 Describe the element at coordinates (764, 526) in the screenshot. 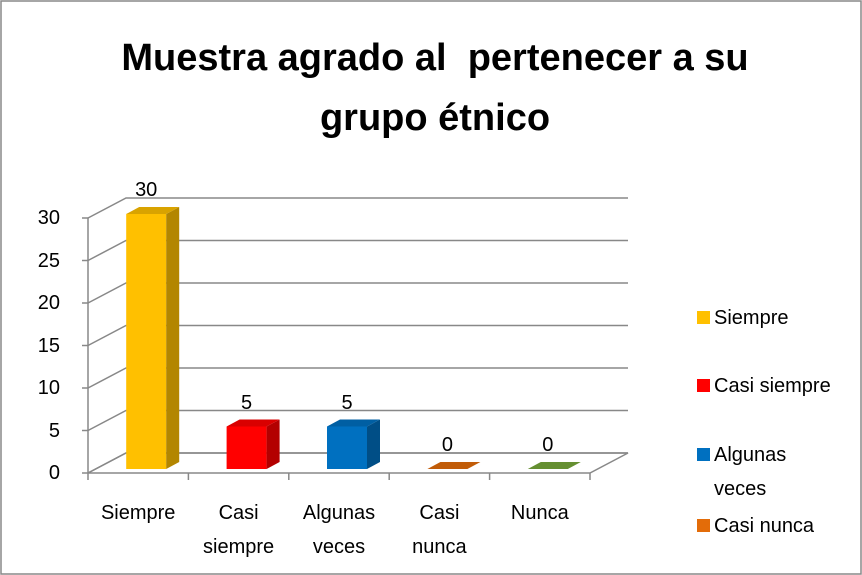

I see `legend-label: Casi nunca` at that location.